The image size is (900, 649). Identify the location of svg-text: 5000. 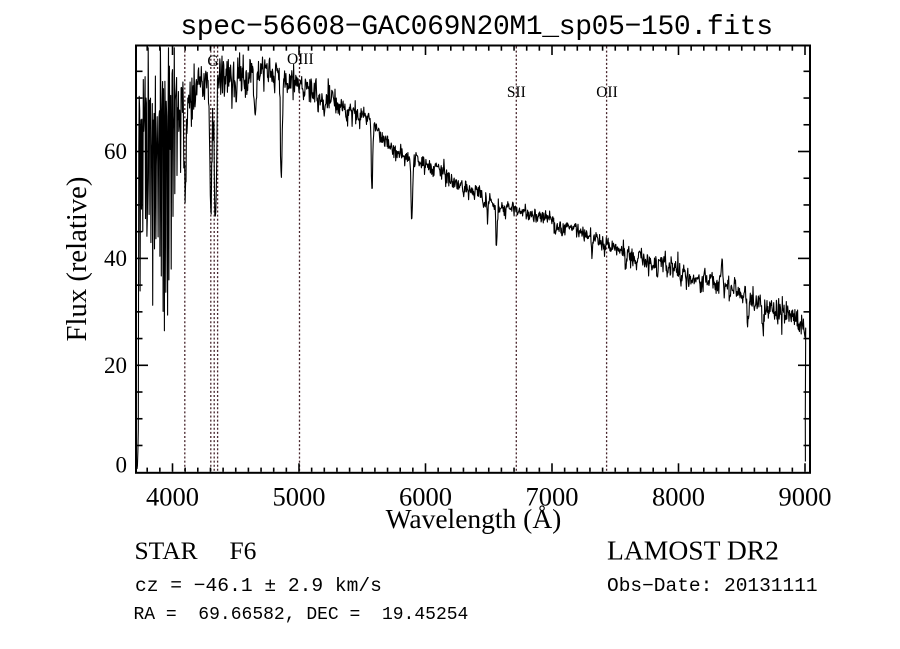
(299, 497).